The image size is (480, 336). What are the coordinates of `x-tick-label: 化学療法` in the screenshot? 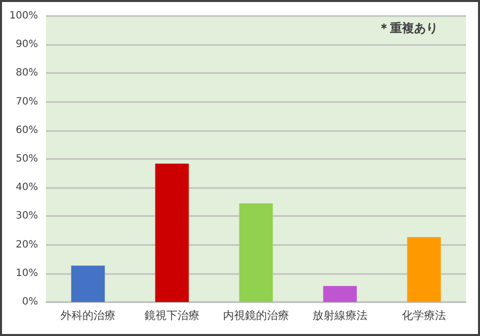 It's located at (424, 315).